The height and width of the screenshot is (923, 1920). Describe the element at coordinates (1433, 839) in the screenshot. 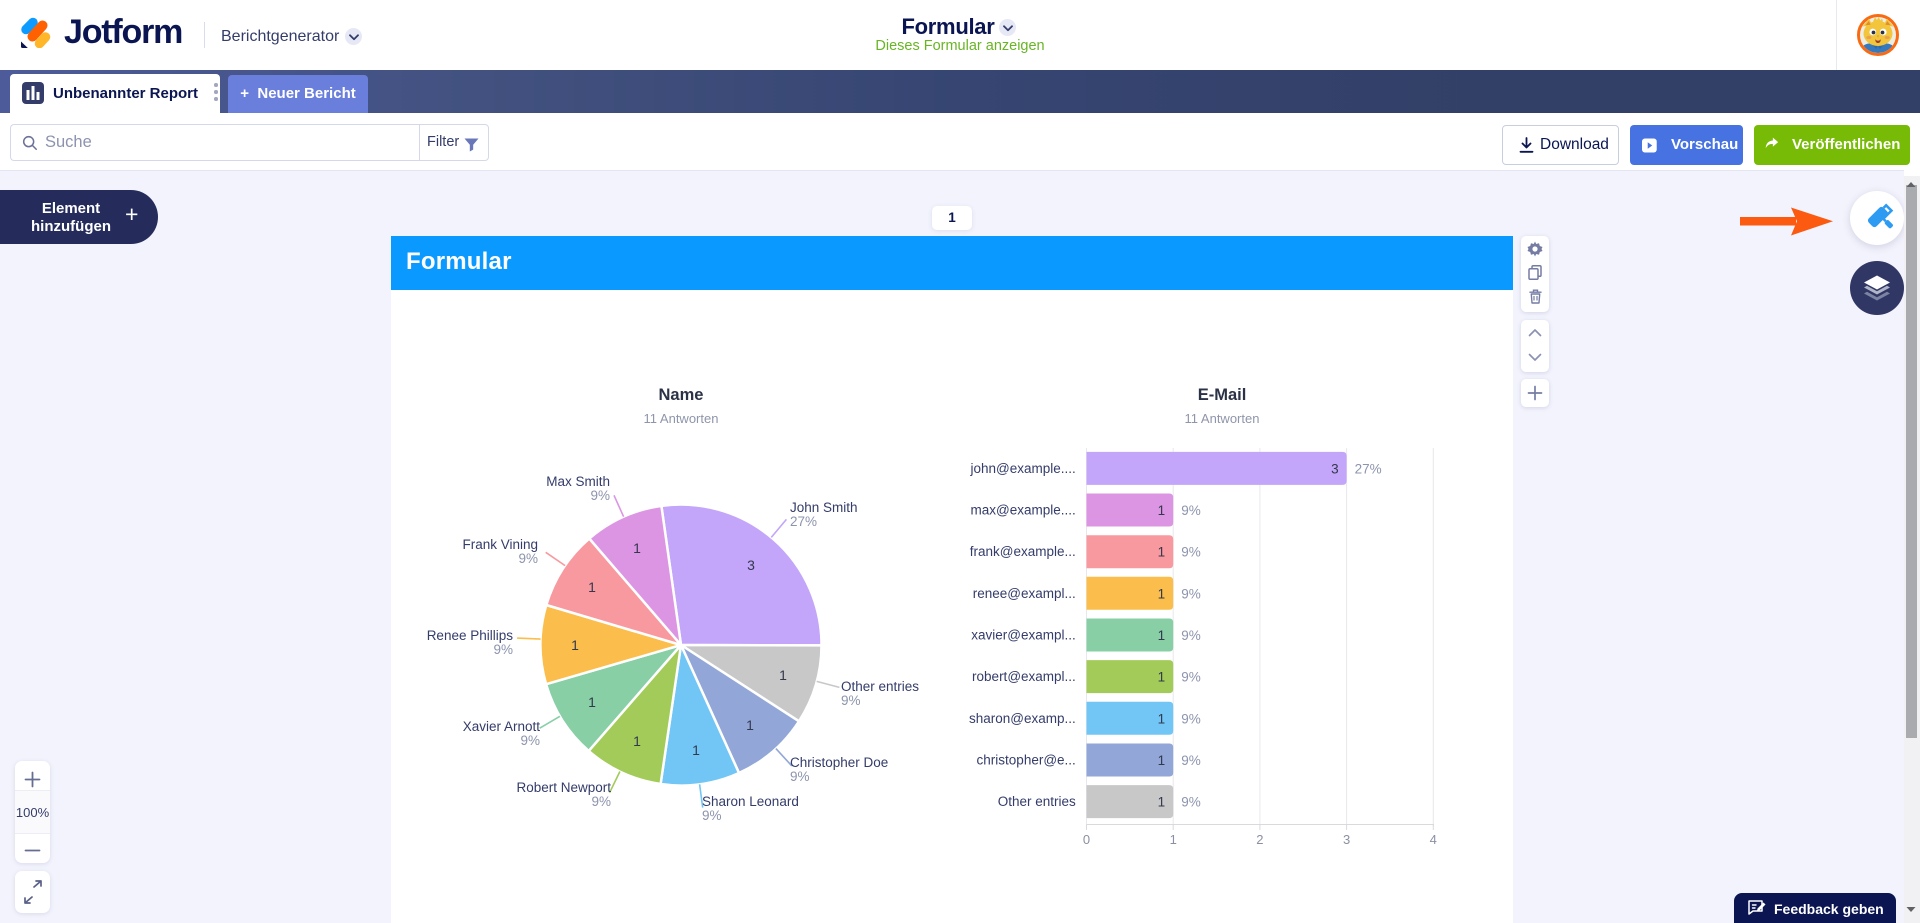

I see `svg-text: 4` at that location.